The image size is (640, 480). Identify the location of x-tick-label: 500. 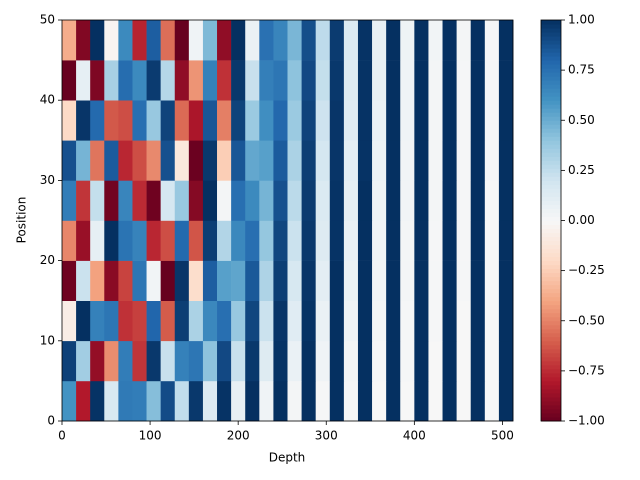
(502, 436).